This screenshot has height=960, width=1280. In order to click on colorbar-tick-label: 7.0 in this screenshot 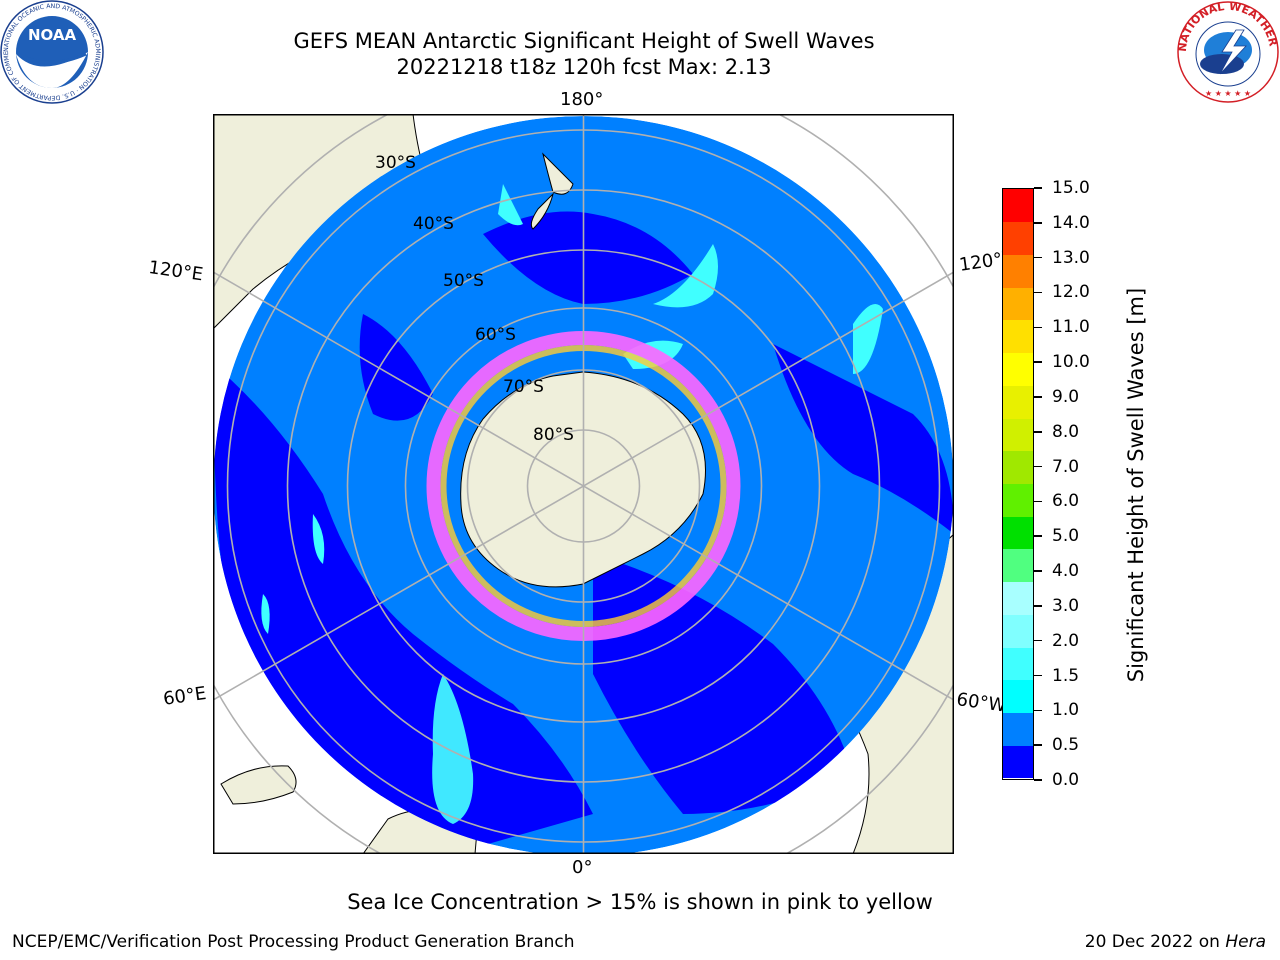, I will do `click(1066, 466)`.